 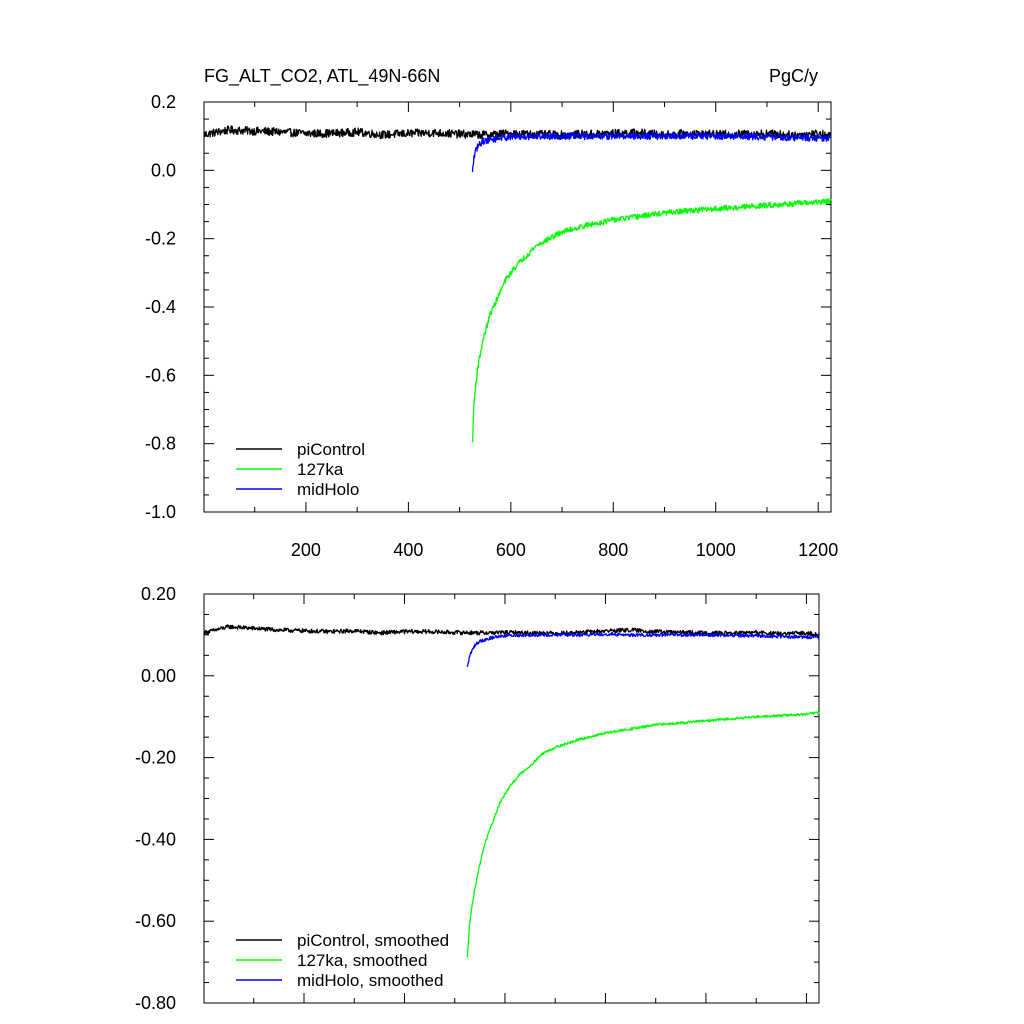 I want to click on x-tick-label: 600, so click(x=511, y=550).